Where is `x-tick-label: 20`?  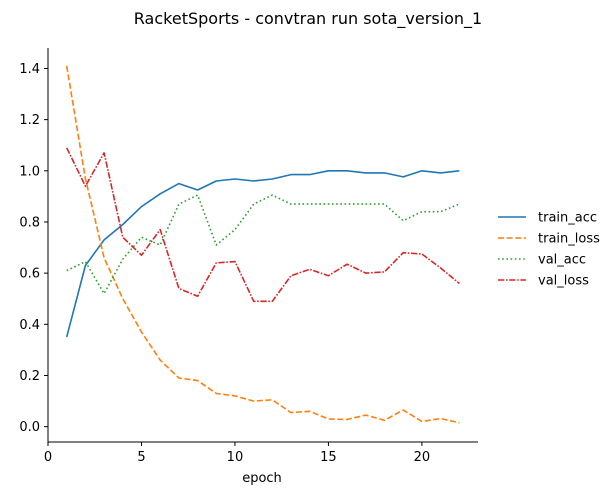
x-tick-label: 20 is located at coordinates (422, 457).